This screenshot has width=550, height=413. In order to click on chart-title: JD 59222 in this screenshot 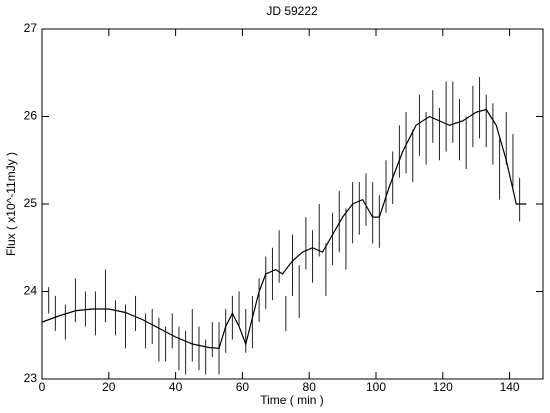, I will do `click(292, 11)`.